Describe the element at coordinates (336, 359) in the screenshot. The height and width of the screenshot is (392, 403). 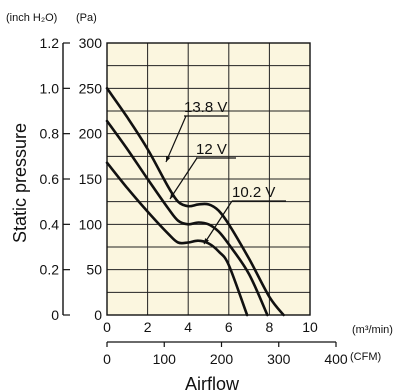
I see `x-tick-label-cfm: 400` at that location.